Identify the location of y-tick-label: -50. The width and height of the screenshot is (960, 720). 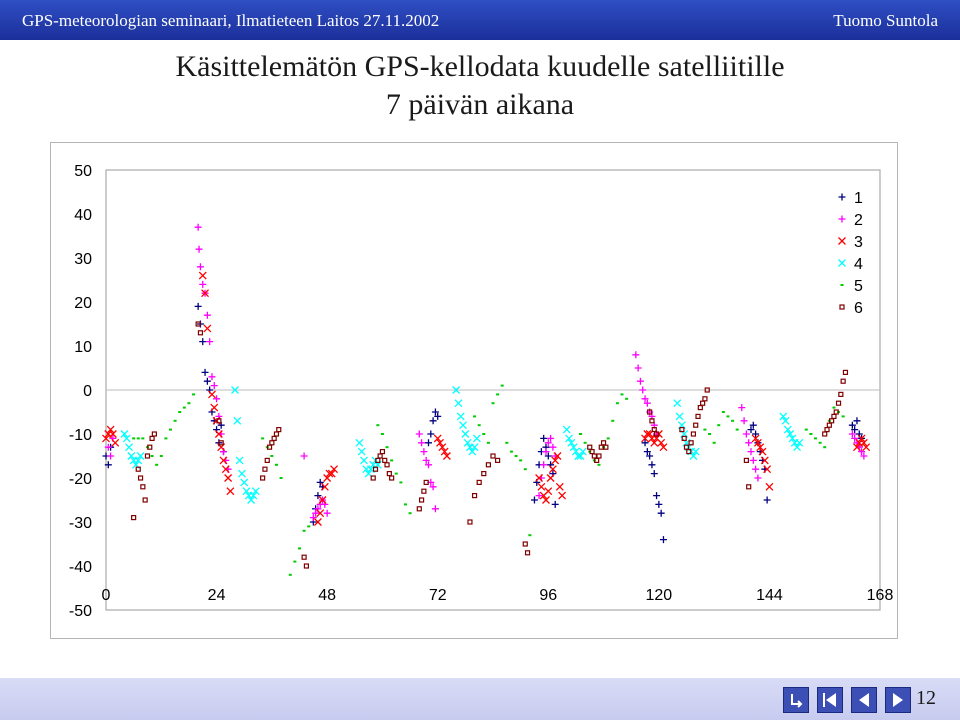
(80, 611).